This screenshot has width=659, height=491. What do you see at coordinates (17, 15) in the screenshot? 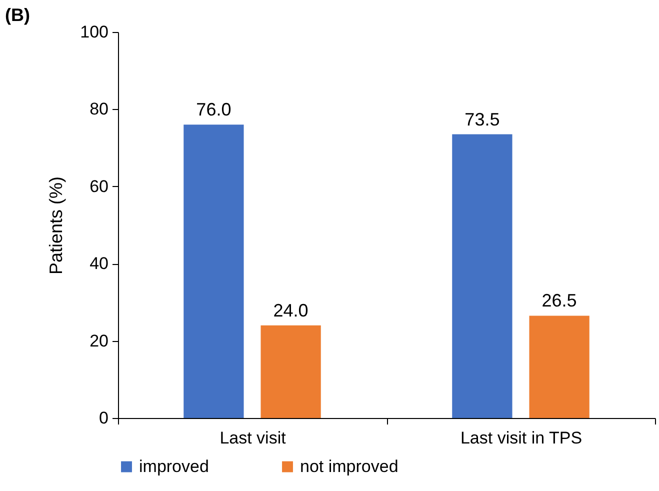
I see `chart-title: (B)` at bounding box center [17, 15].